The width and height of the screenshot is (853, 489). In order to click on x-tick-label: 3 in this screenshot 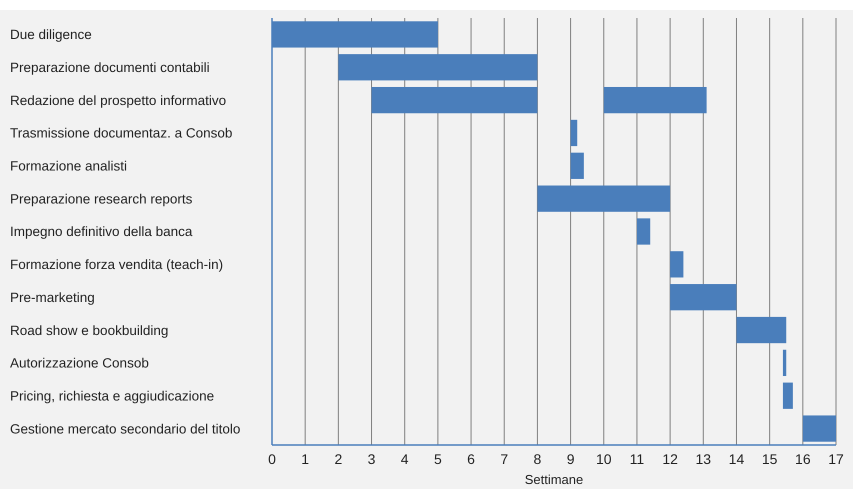, I will do `click(372, 459)`.